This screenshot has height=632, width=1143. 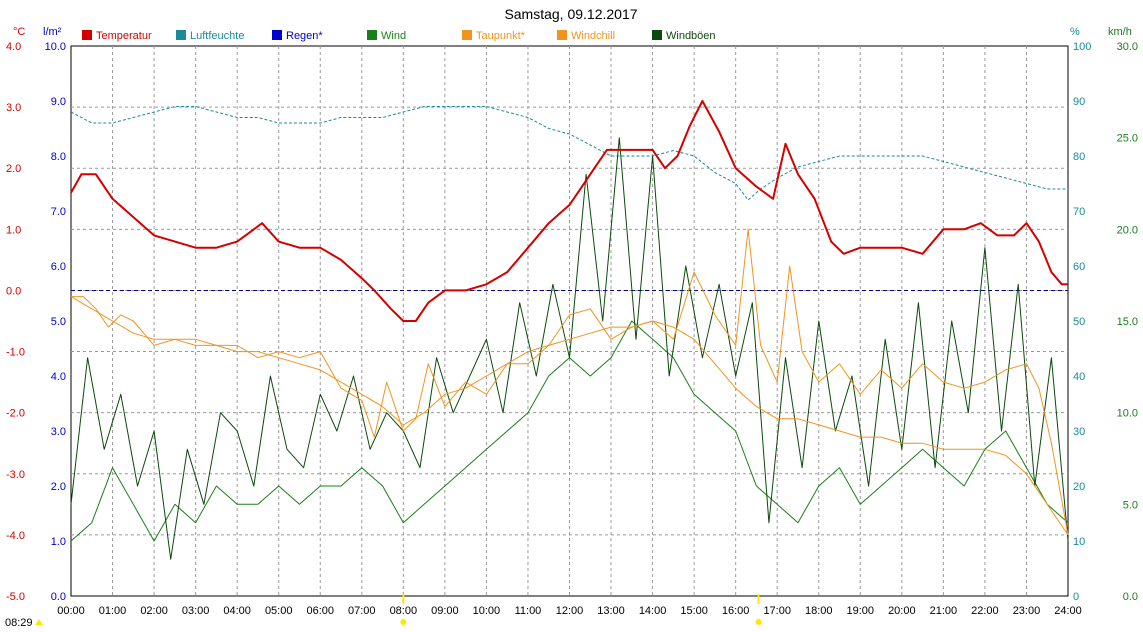 What do you see at coordinates (1079, 487) in the screenshot?
I see `humidity-tick-label: 20` at bounding box center [1079, 487].